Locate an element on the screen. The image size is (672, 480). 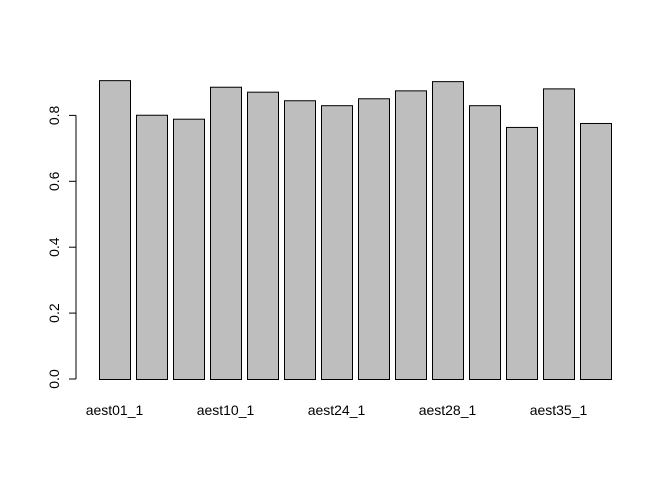
y-tick-label: 0.8 is located at coordinates (54, 115).